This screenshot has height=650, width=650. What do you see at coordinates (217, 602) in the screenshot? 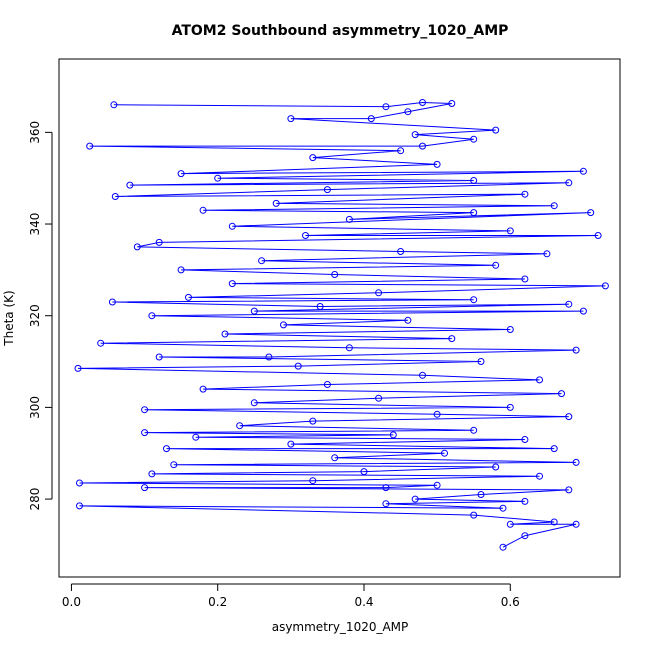
I see `x-tick-label: 0.2` at bounding box center [217, 602].